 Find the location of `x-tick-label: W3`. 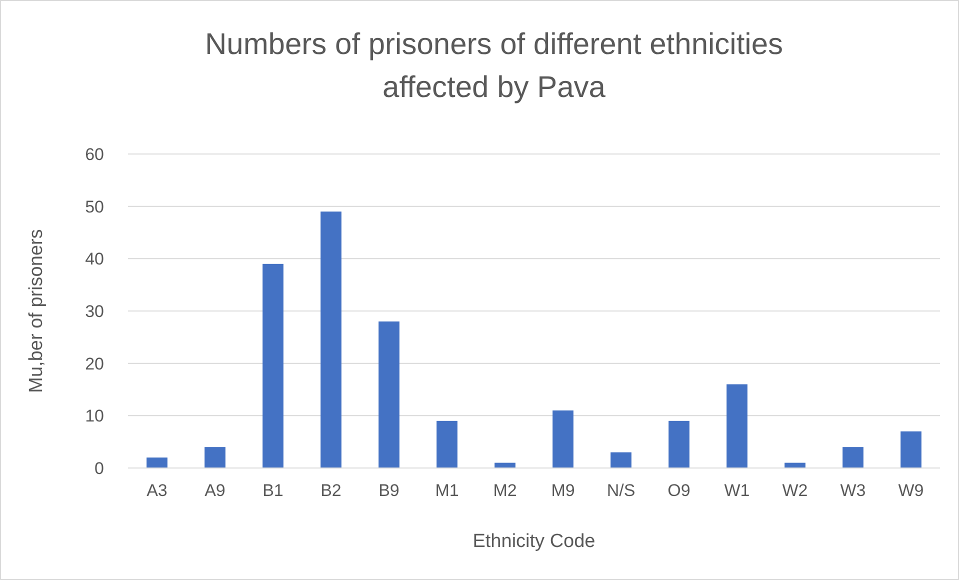

x-tick-label: W3 is located at coordinates (853, 490).